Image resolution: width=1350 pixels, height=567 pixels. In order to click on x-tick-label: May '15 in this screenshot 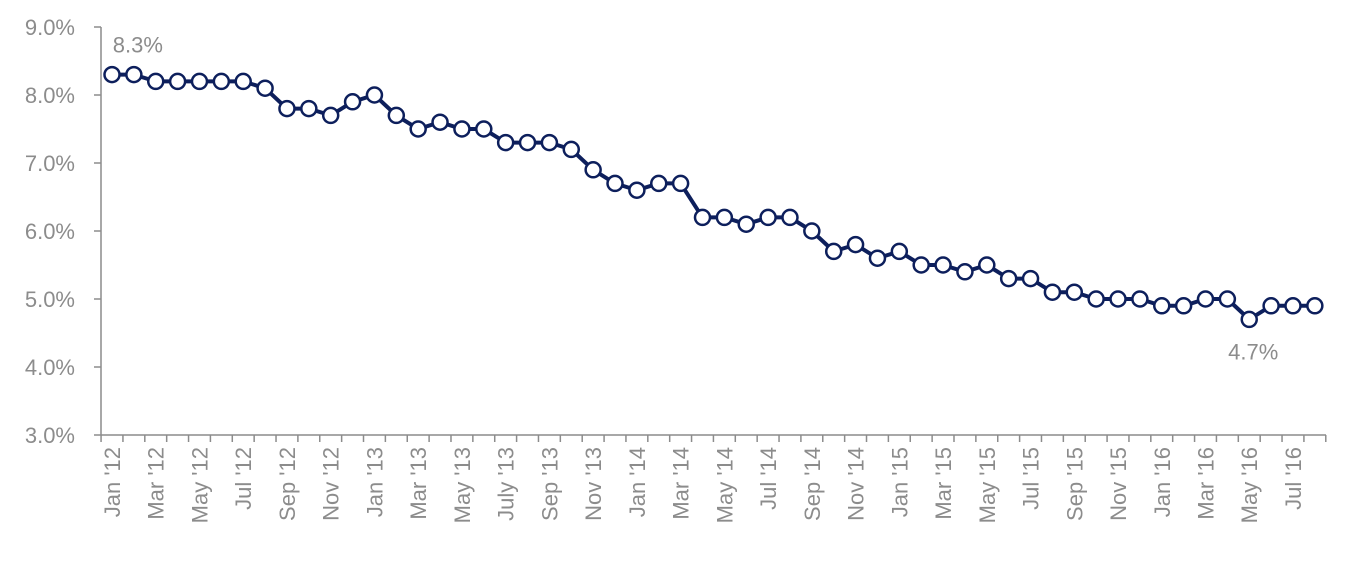, I will do `click(987, 485)`.